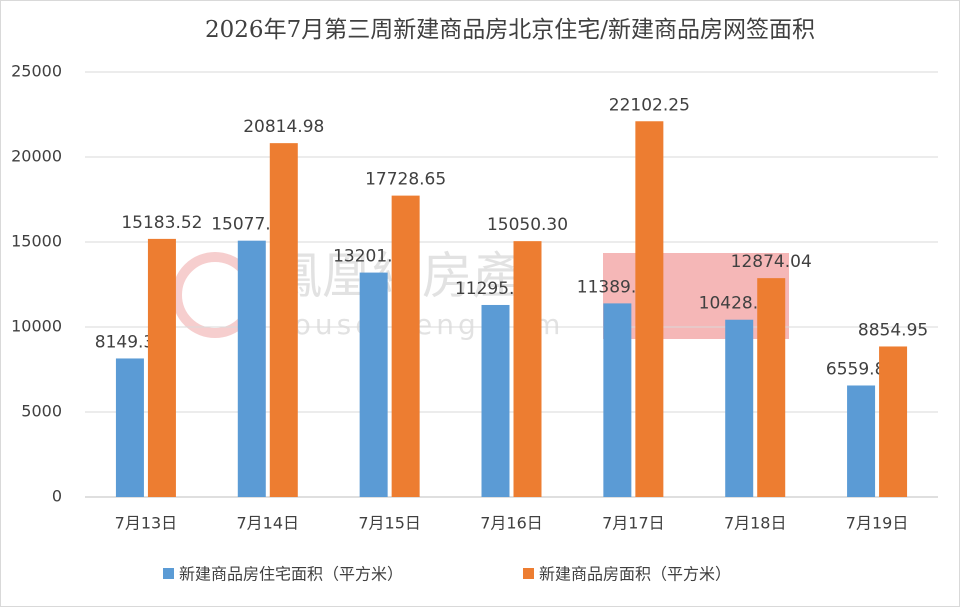 Image resolution: width=960 pixels, height=607 pixels. I want to click on x-tick-label: 7月19日, so click(877, 523).